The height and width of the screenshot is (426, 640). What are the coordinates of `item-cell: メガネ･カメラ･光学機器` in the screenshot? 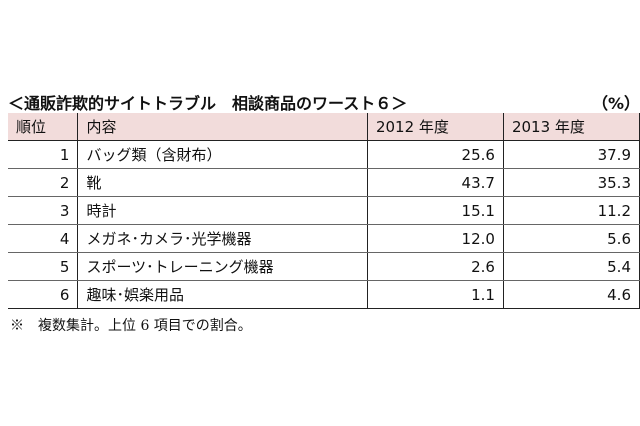 It's located at (222, 238).